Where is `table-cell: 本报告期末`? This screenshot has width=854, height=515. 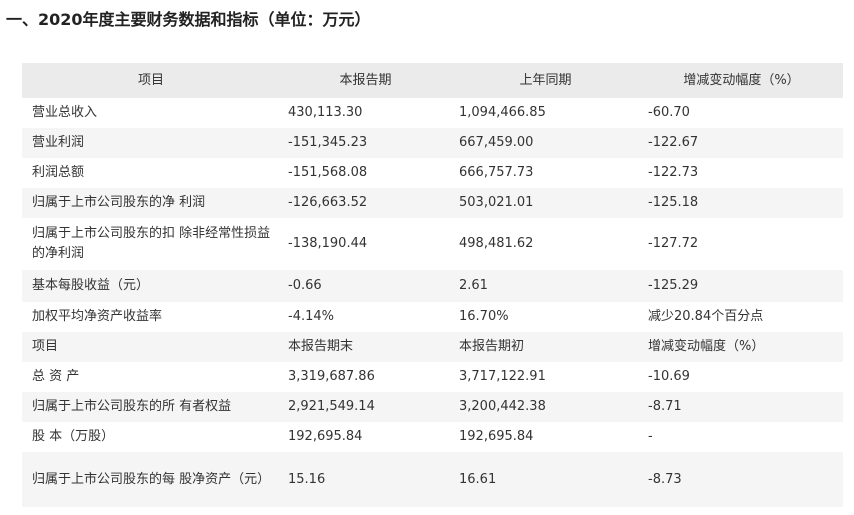 table-cell: 本报告期末 is located at coordinates (321, 346).